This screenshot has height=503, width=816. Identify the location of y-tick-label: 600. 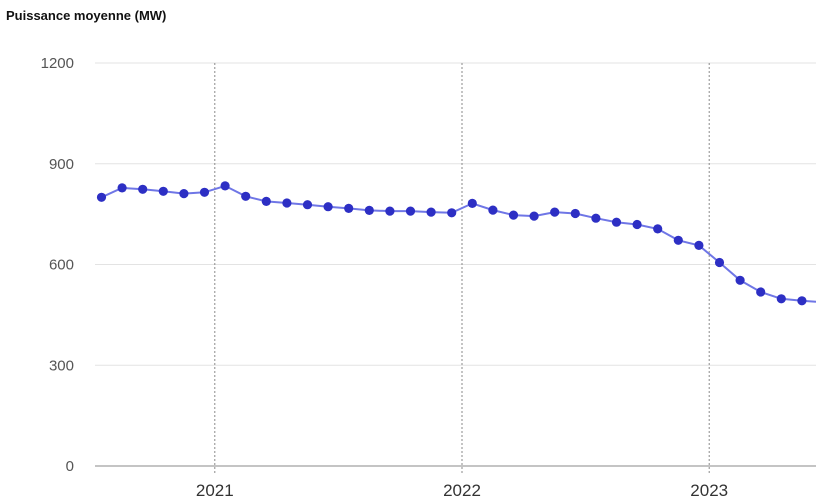
(61, 265).